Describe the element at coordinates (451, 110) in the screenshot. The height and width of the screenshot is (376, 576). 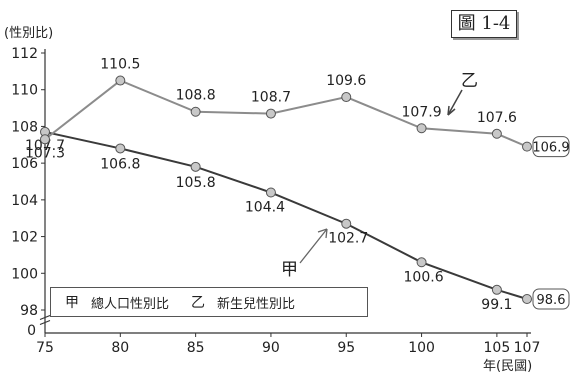
I see `series-b-arrowhead` at that location.